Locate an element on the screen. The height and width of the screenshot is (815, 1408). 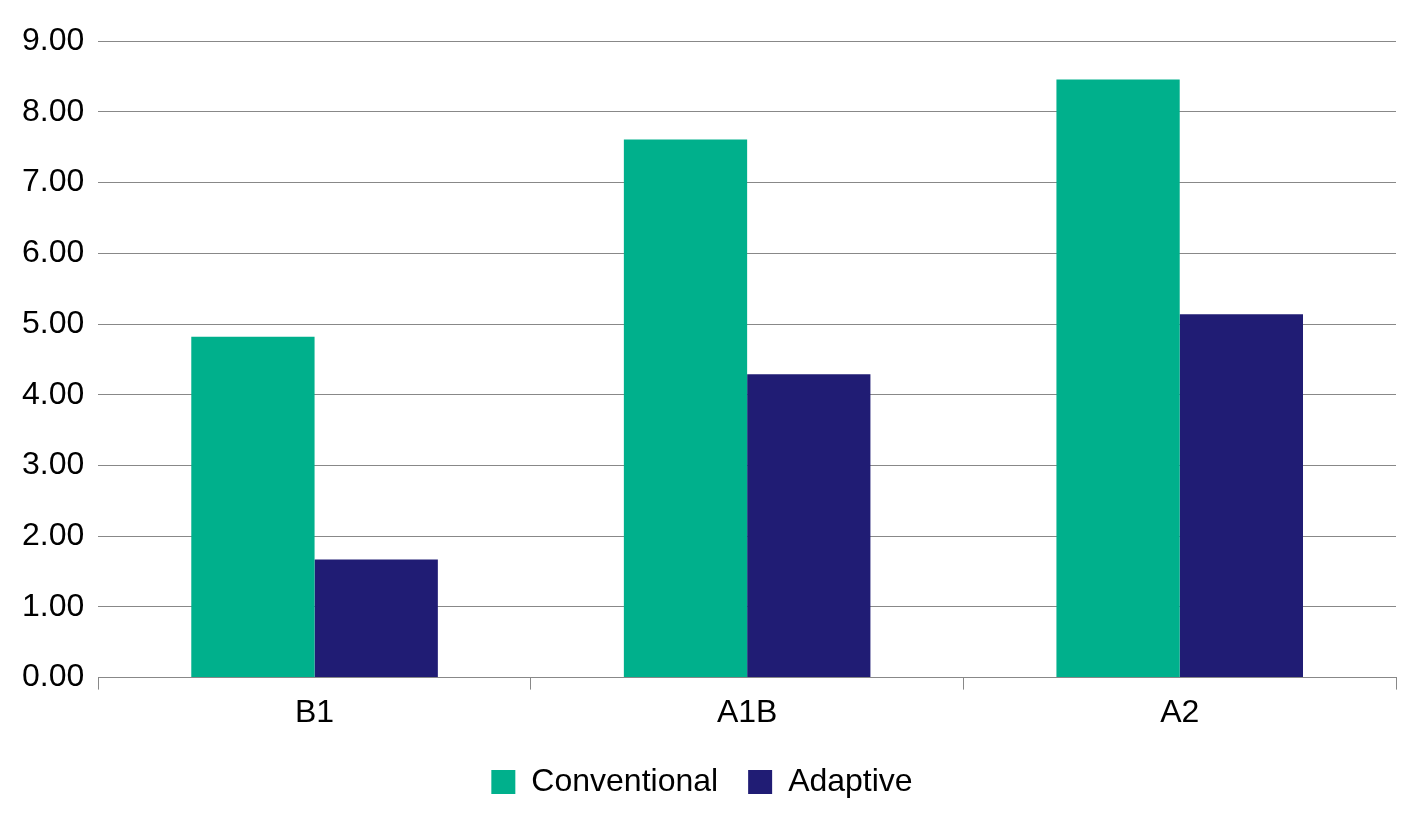
y-tick-label: 2.00 is located at coordinates (53, 534).